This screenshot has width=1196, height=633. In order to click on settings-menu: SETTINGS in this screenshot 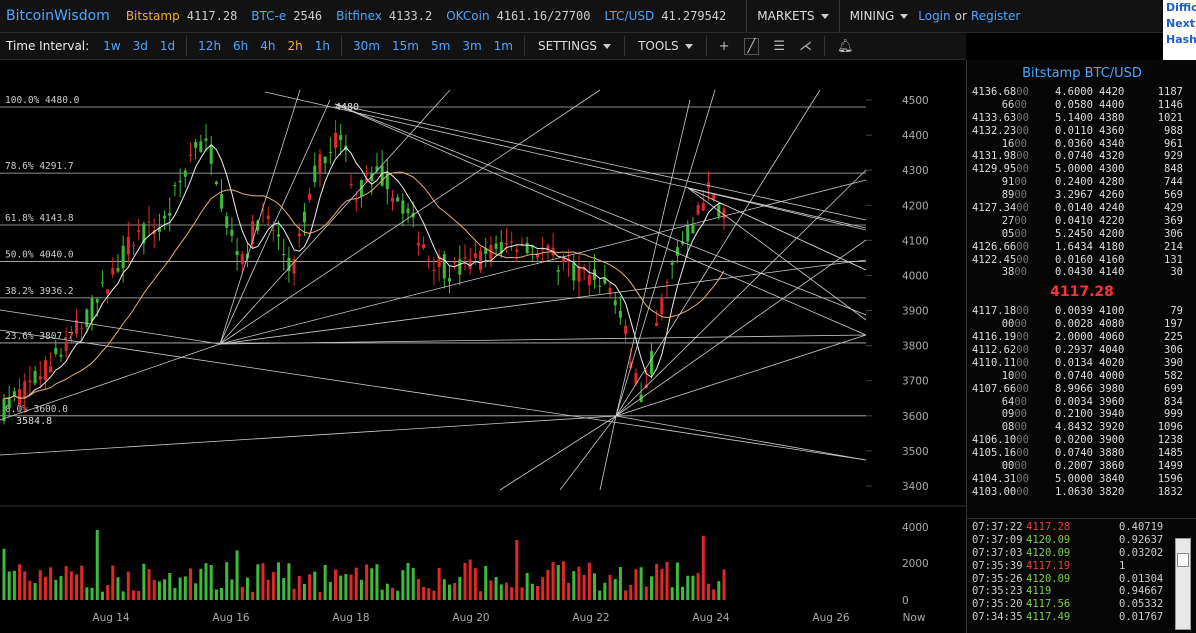, I will do `click(575, 46)`.